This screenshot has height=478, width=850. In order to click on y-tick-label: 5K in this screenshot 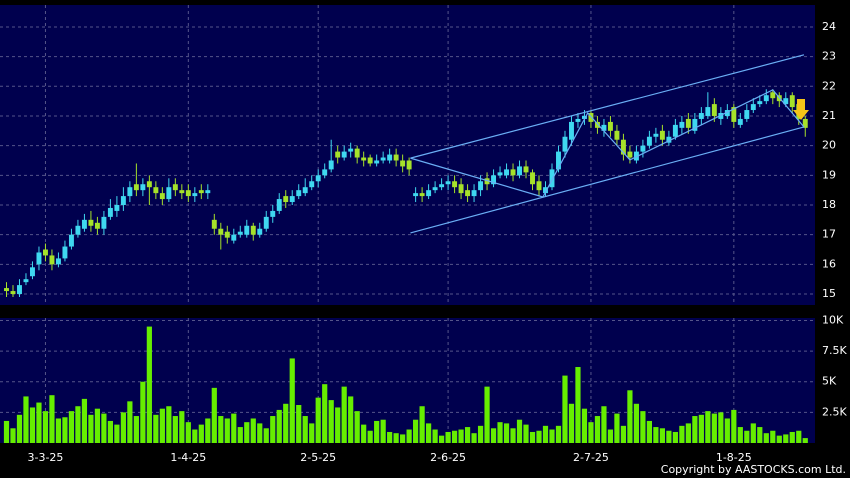, I will do `click(829, 381)`.